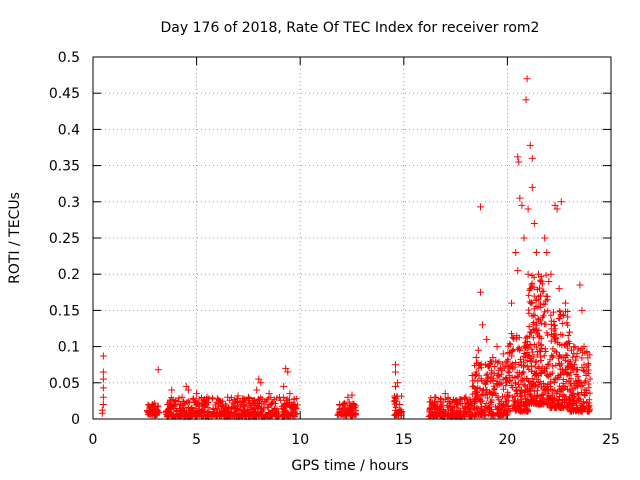 This screenshot has height=480, width=640. I want to click on y-tick-label: 0.3, so click(69, 203).